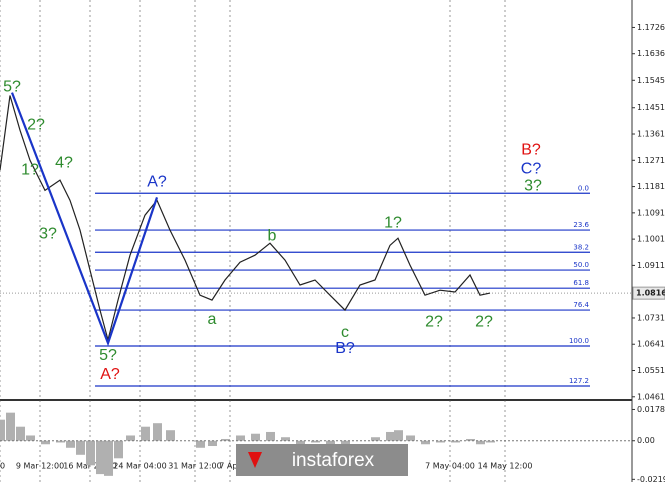  What do you see at coordinates (2, 466) in the screenshot?
I see `x-tick-label: 00` at bounding box center [2, 466].